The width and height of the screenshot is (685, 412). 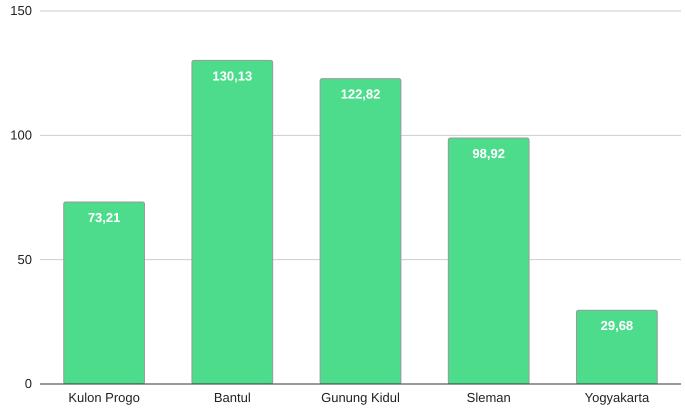 What do you see at coordinates (360, 94) in the screenshot?
I see `data-label: 122,82` at bounding box center [360, 94].